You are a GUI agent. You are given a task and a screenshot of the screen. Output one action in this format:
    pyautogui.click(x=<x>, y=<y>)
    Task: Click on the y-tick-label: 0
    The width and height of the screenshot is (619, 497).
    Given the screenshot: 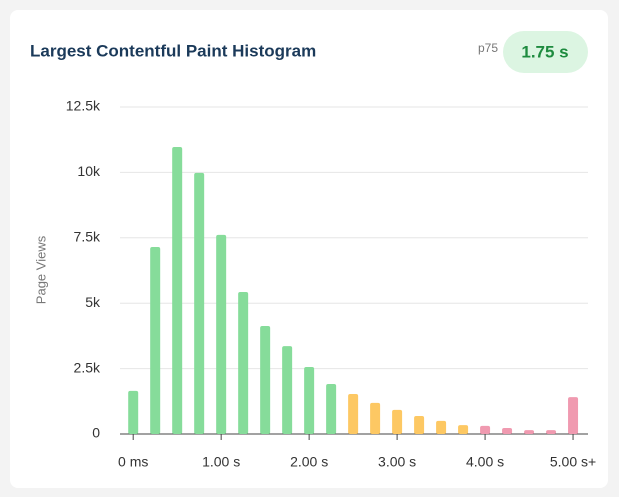 What is the action you would take?
    pyautogui.click(x=96, y=433)
    